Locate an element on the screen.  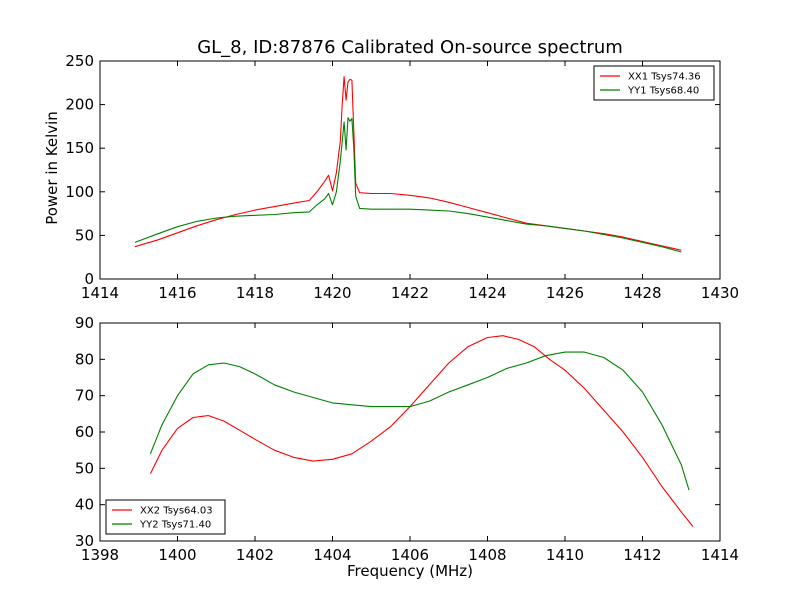
x-tick-label: 1402 is located at coordinates (255, 555).